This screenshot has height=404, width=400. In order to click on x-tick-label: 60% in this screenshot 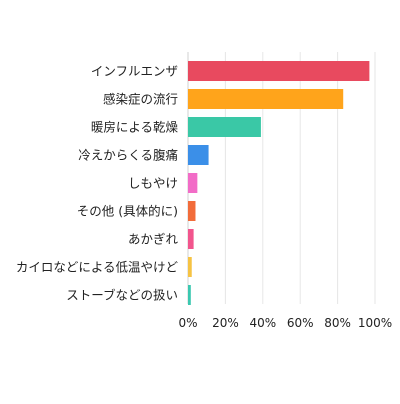, I will do `click(300, 323)`.